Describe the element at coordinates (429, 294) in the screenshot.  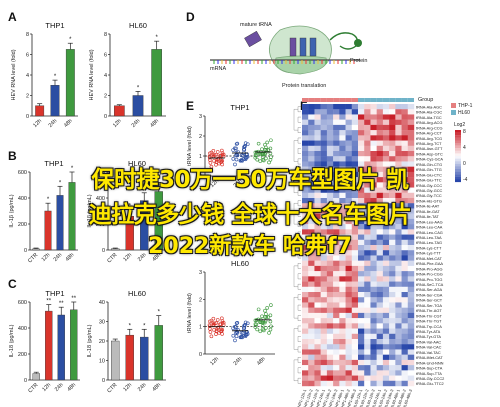
I see `row-label: tRNA-Ser-CGA` at that location.